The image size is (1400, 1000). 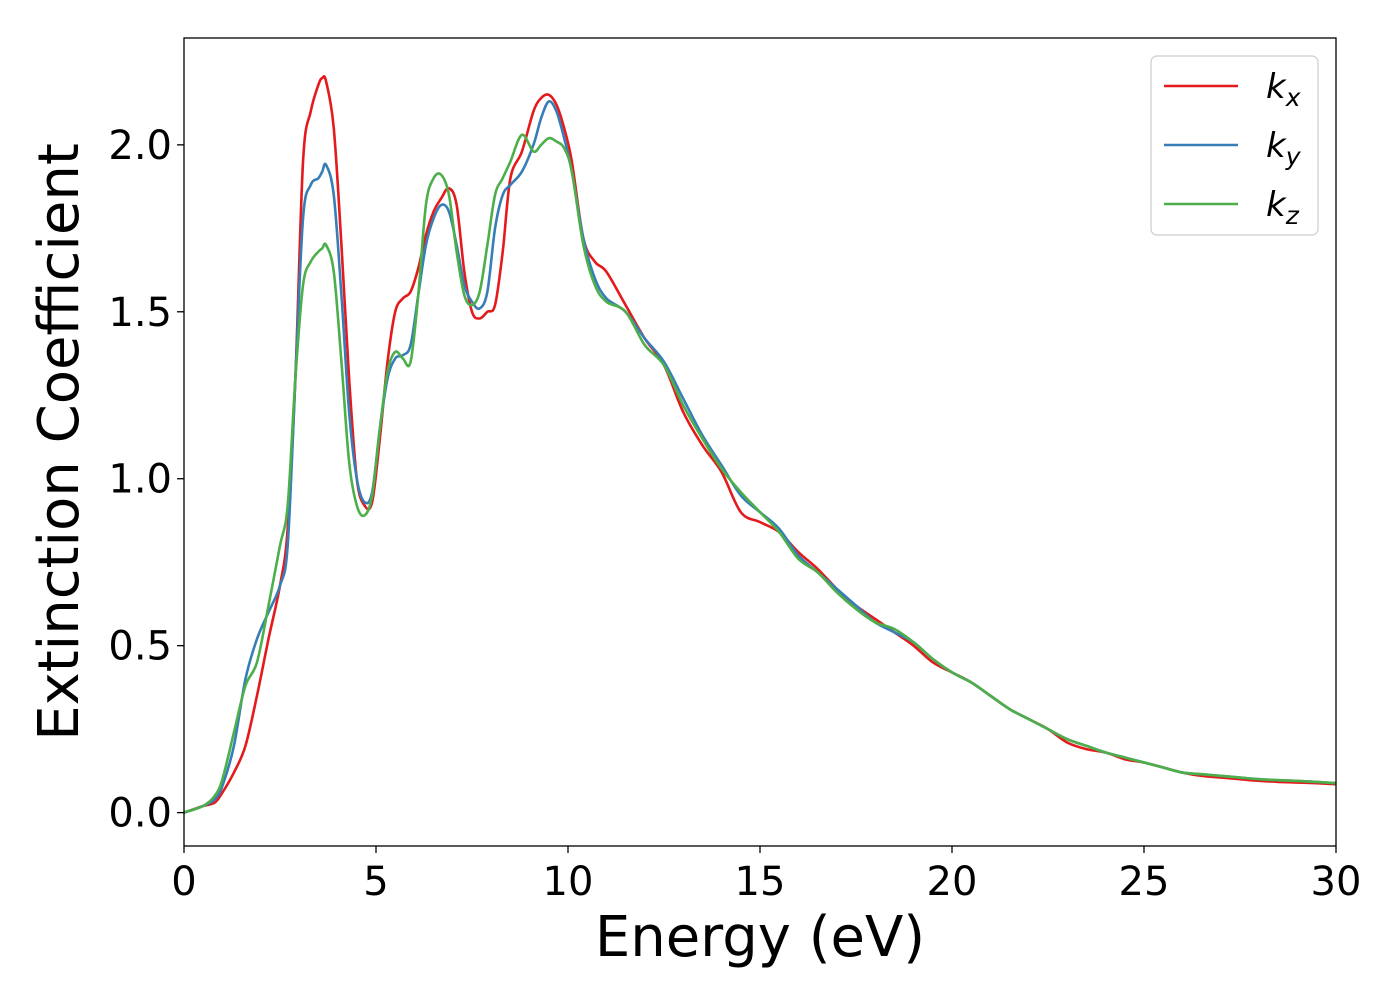 I want to click on legend-label: kx, so click(x=1283, y=89).